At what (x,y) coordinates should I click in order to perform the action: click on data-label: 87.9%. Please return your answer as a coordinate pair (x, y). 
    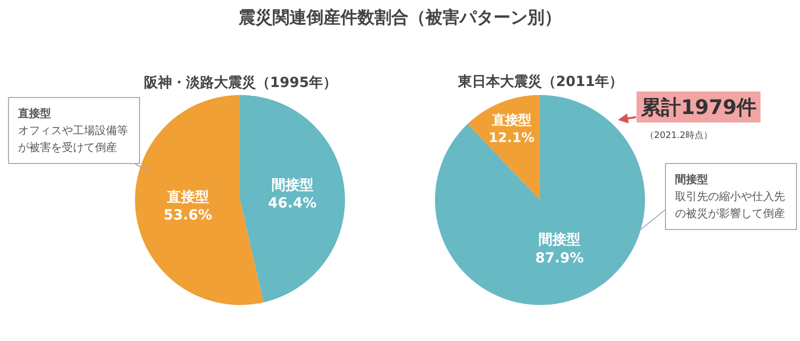
    Looking at the image, I should click on (559, 258).